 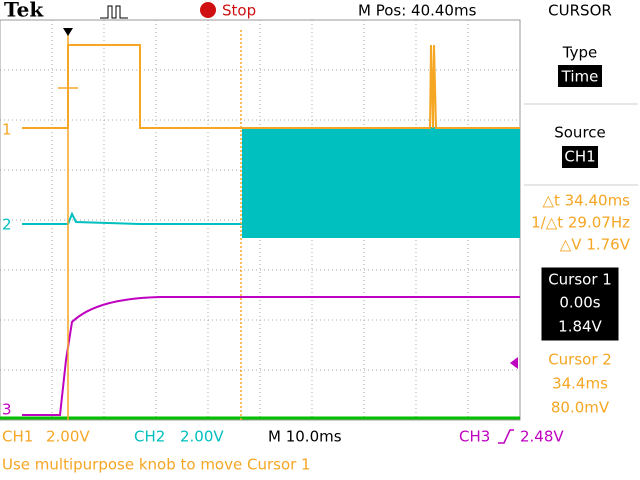 I want to click on cursor1-time: 0.00s, so click(x=579, y=303).